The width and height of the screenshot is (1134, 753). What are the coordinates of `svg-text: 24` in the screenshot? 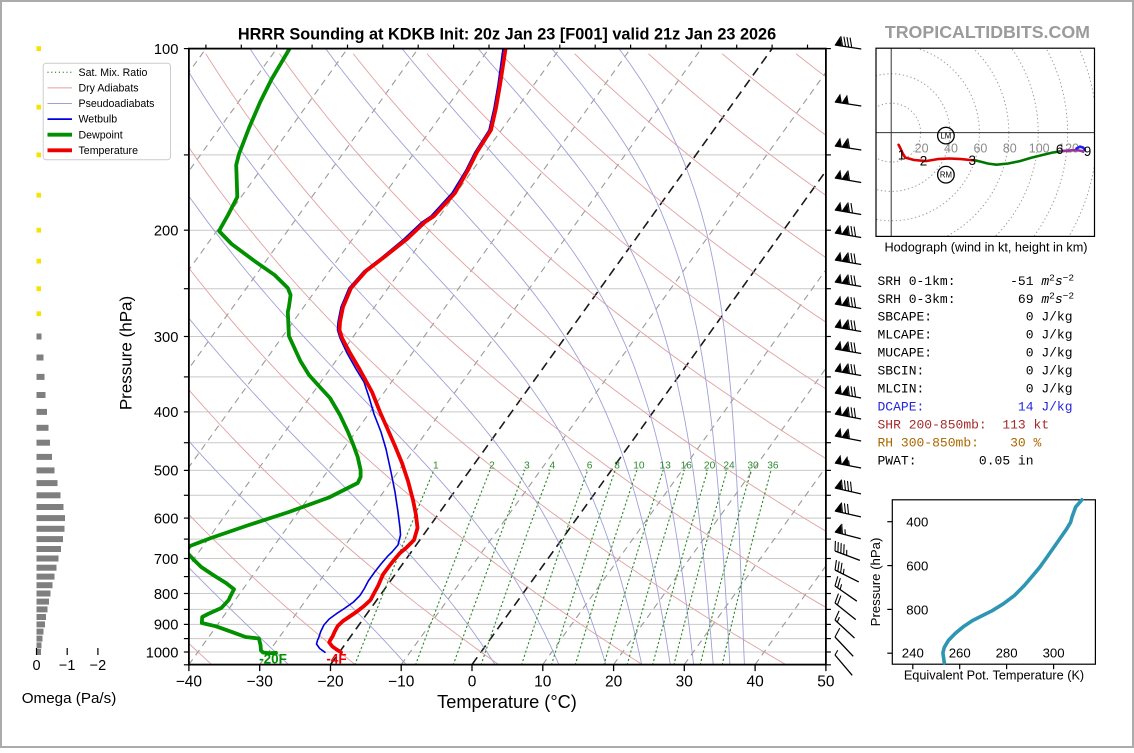 It's located at (729, 466).